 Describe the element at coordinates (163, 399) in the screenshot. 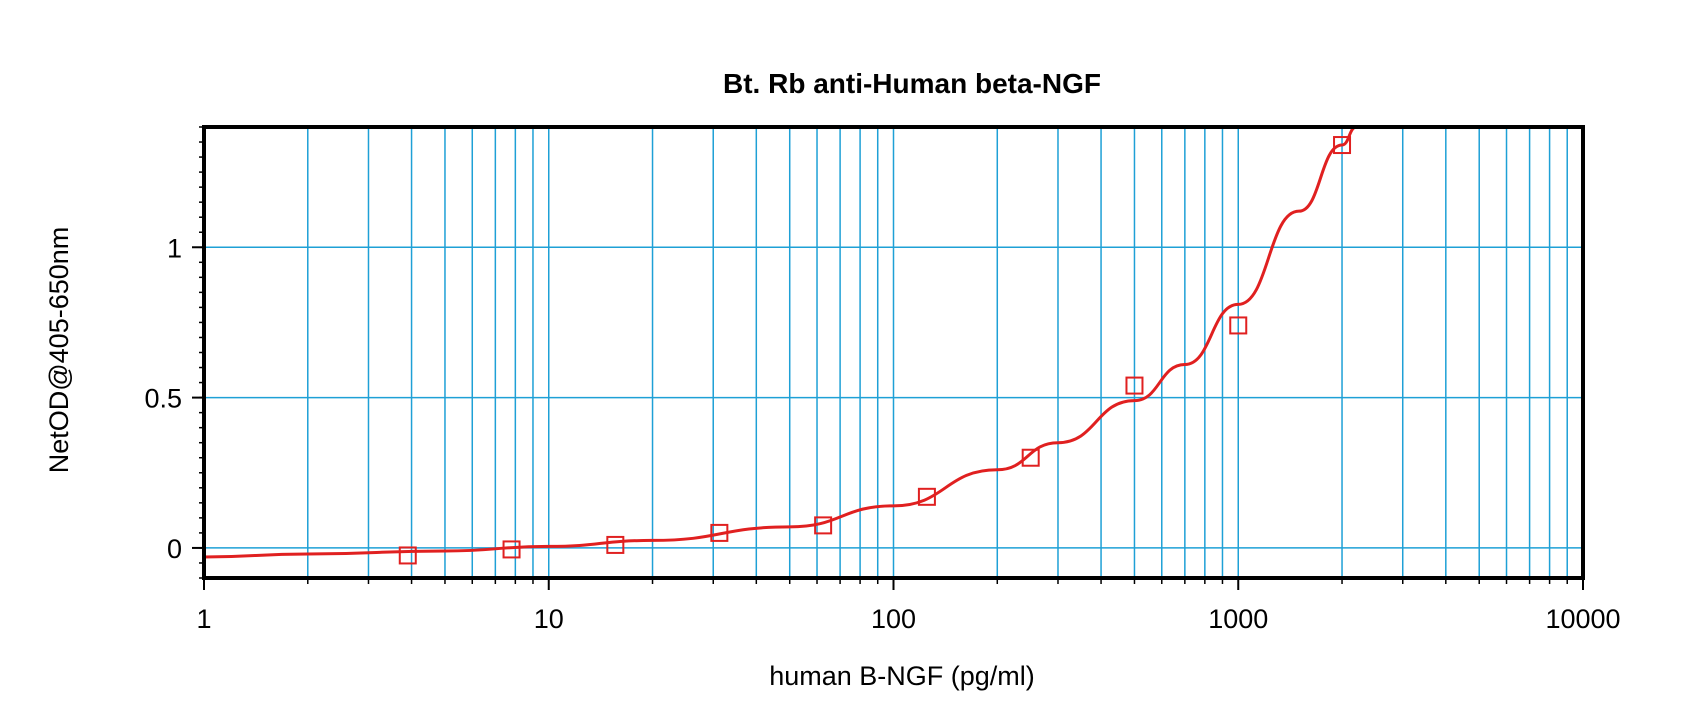

I see `y-tick-label: 0.5` at that location.